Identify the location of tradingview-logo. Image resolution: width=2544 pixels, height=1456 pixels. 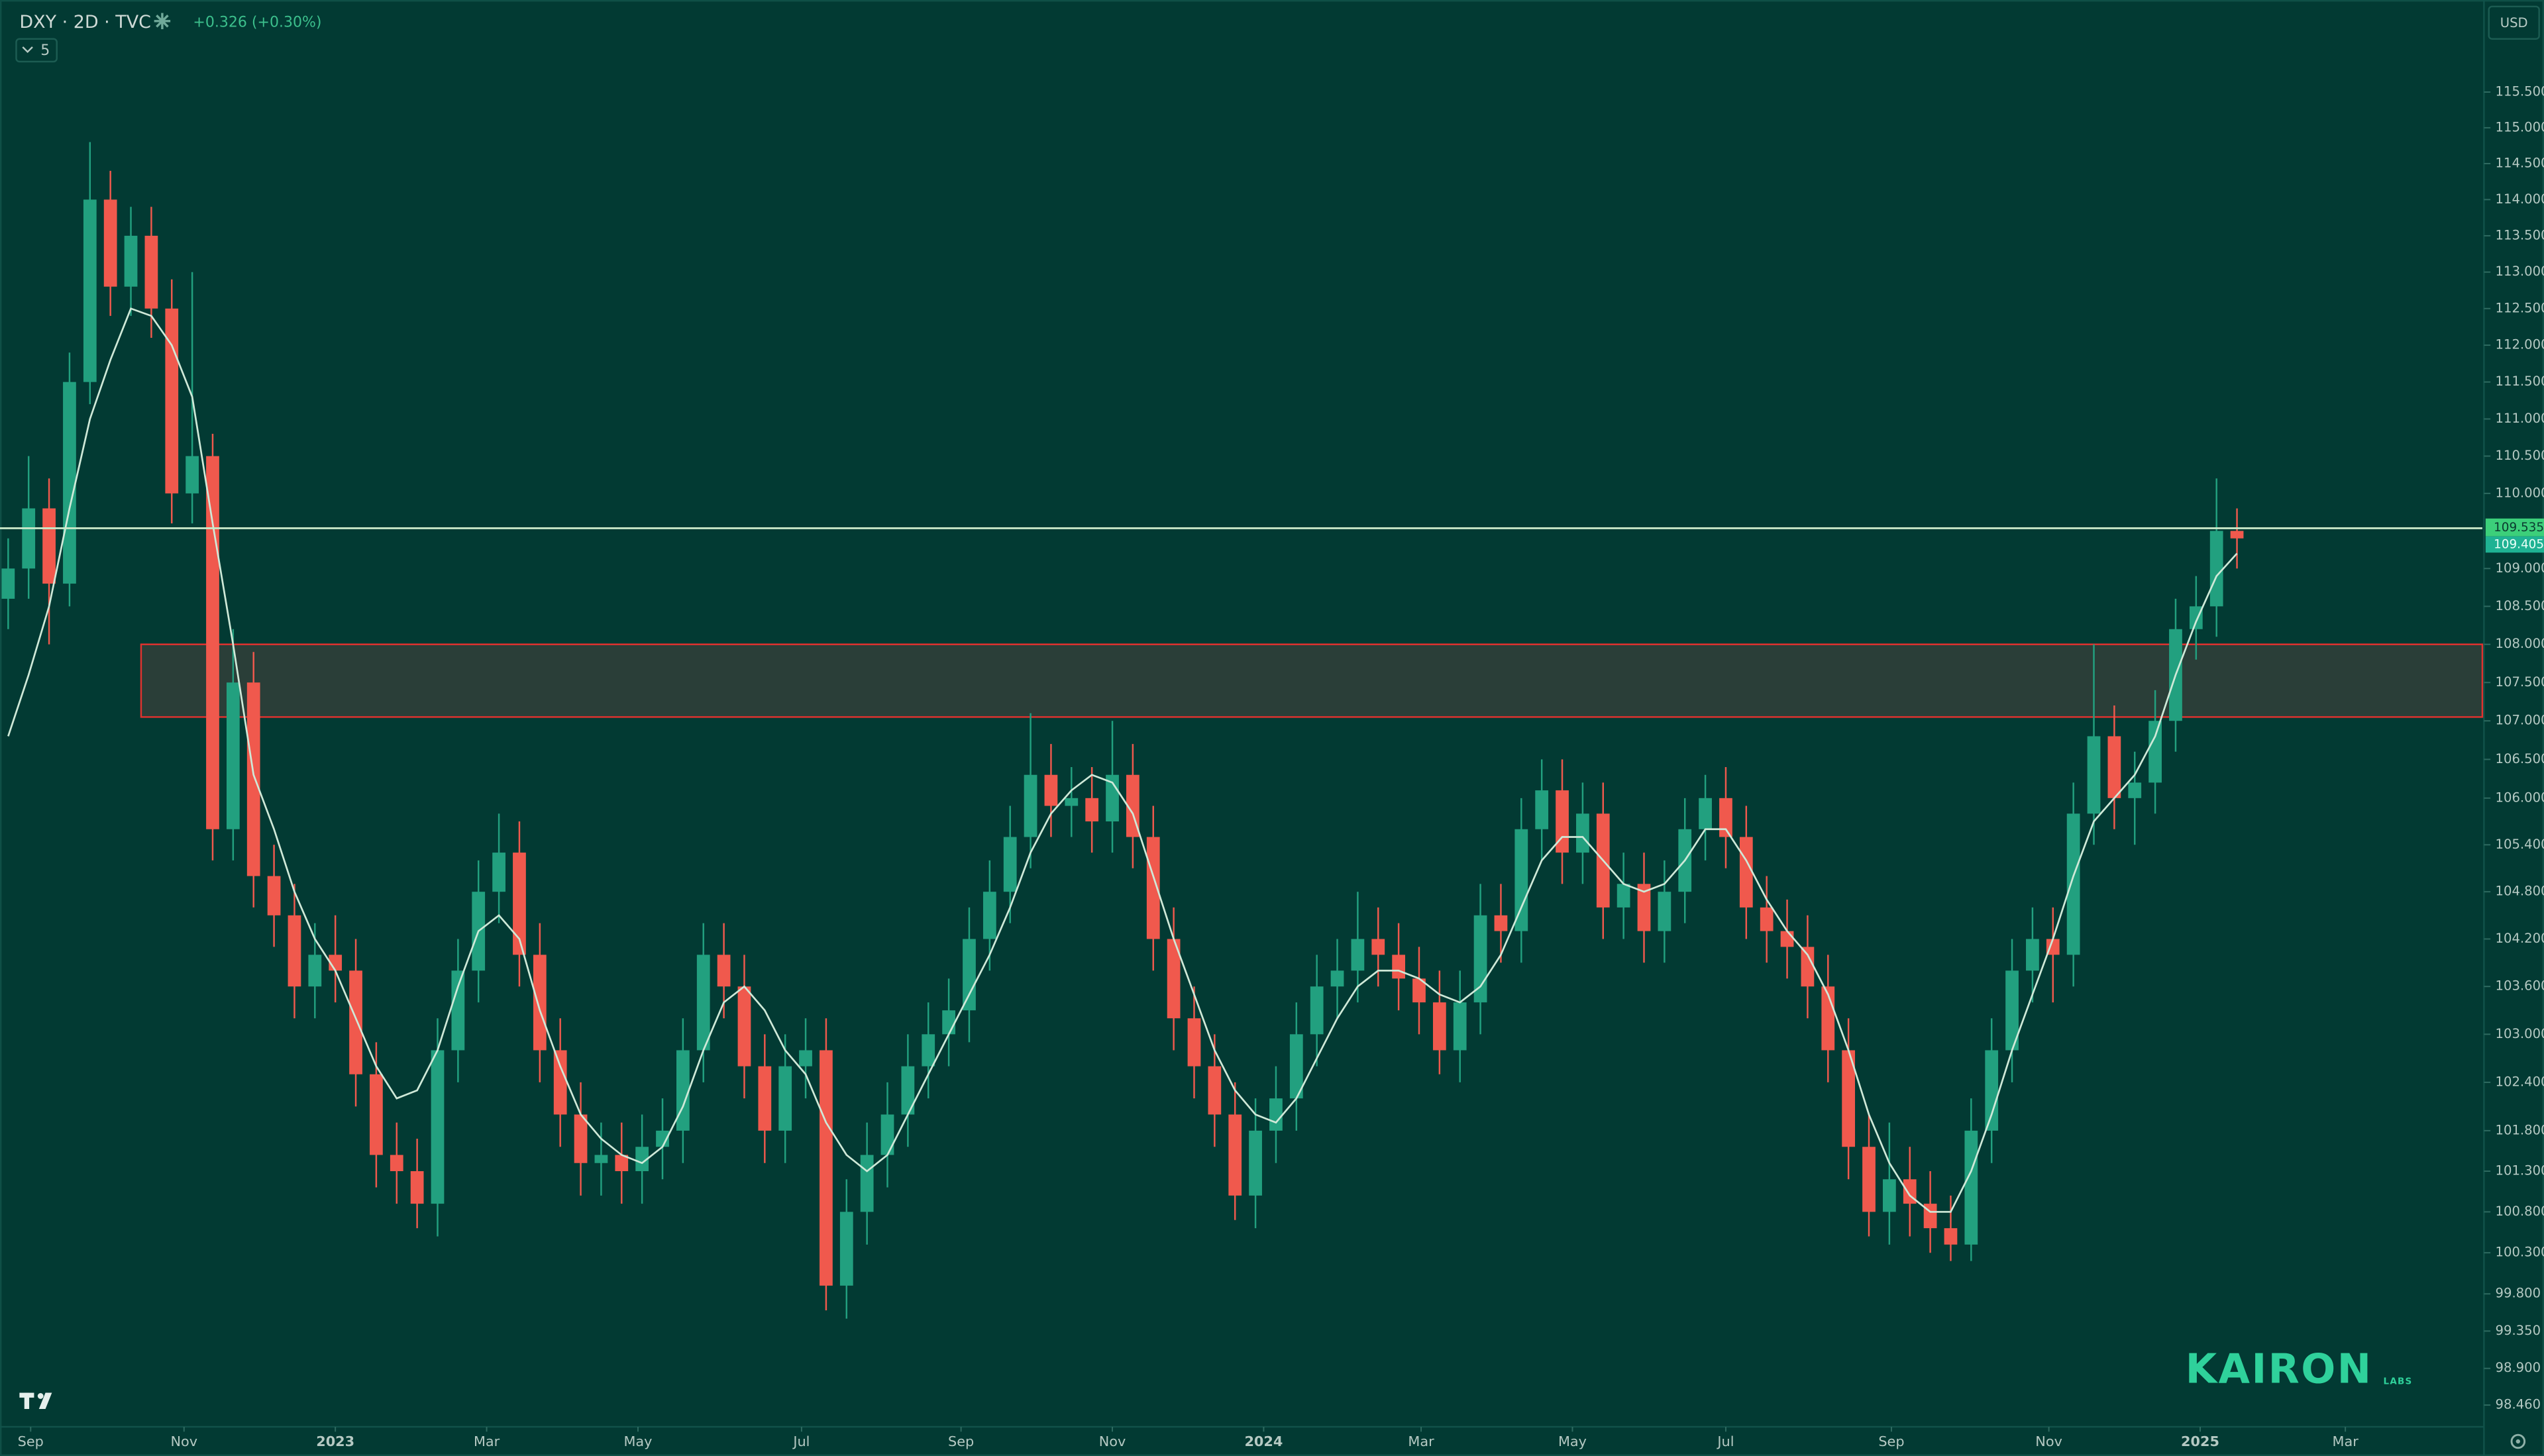
(35, 1401).